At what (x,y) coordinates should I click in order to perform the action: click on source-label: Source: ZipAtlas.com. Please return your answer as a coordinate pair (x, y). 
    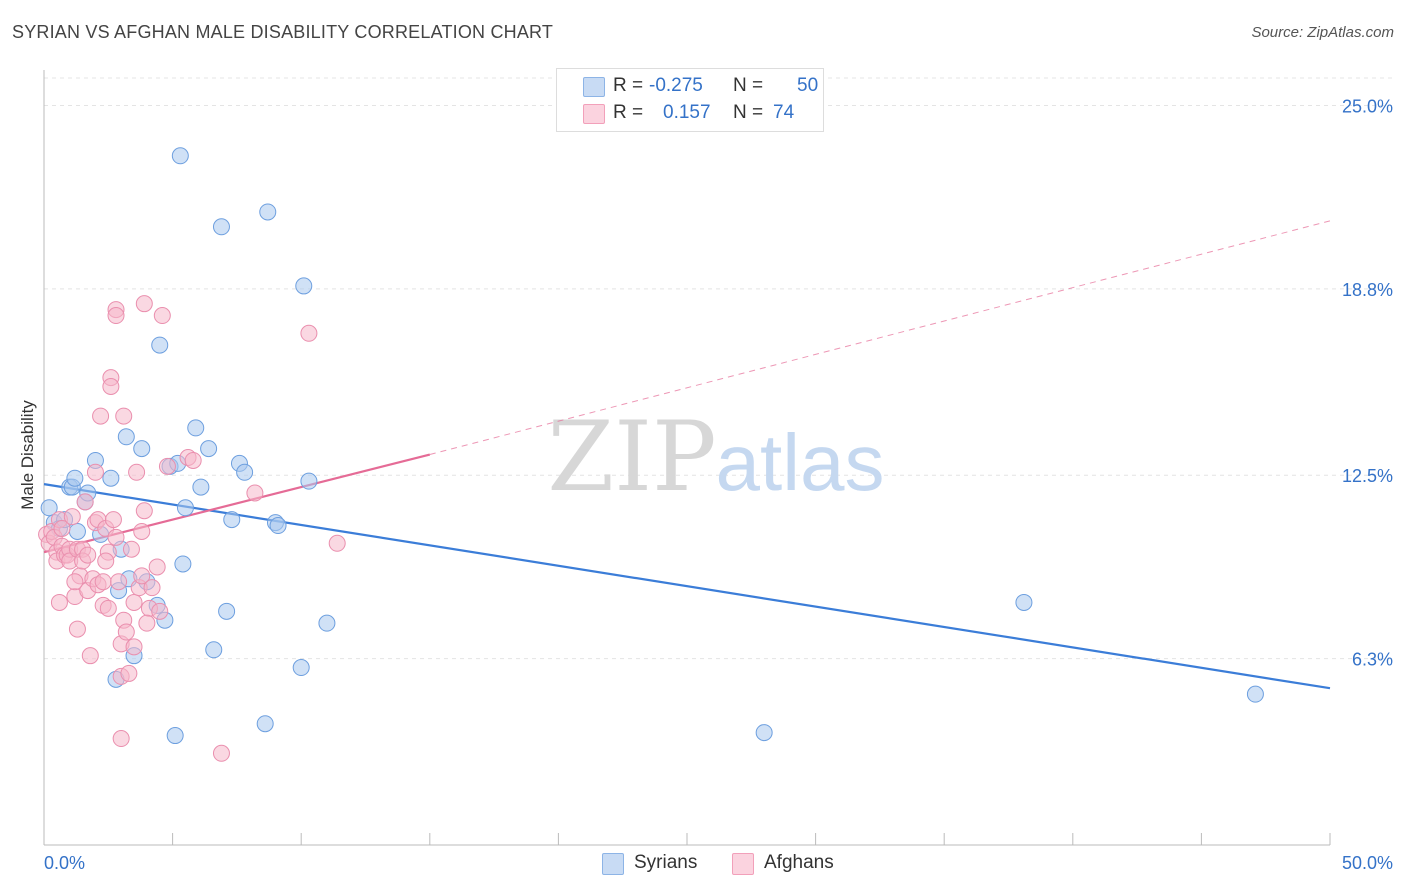
    Looking at the image, I should click on (1322, 32).